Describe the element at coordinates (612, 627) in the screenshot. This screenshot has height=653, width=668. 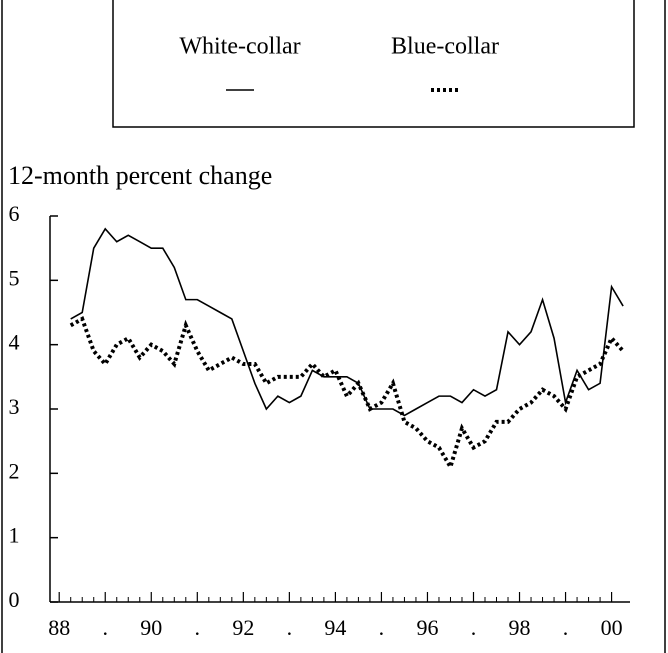
I see `x-tick-label: 00` at that location.